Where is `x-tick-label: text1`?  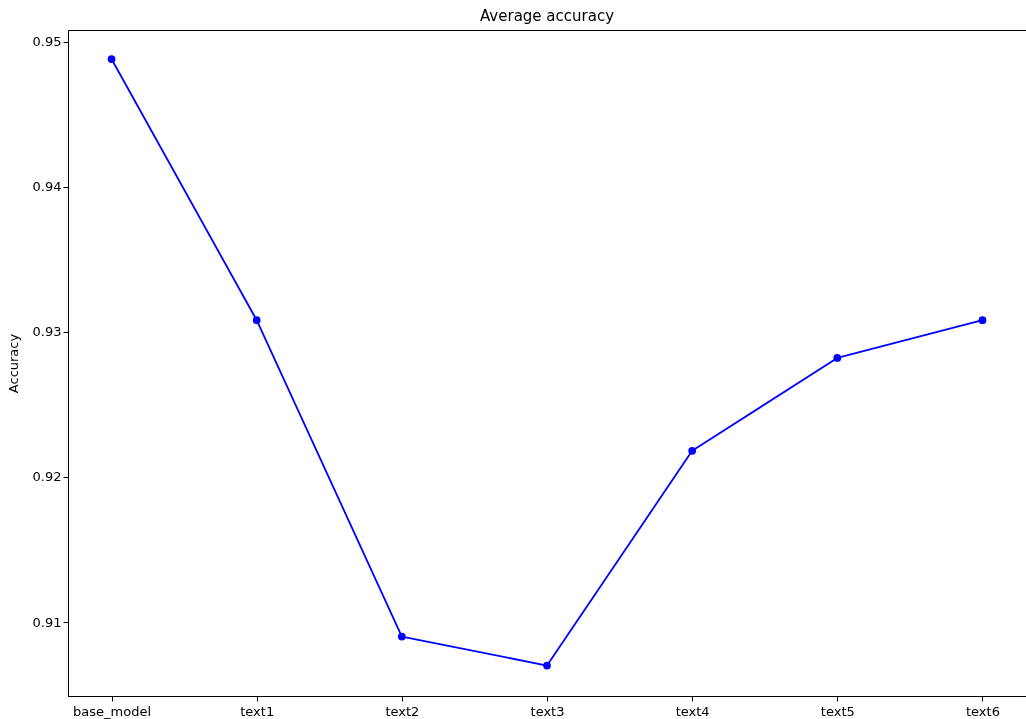 x-tick-label: text1 is located at coordinates (257, 711).